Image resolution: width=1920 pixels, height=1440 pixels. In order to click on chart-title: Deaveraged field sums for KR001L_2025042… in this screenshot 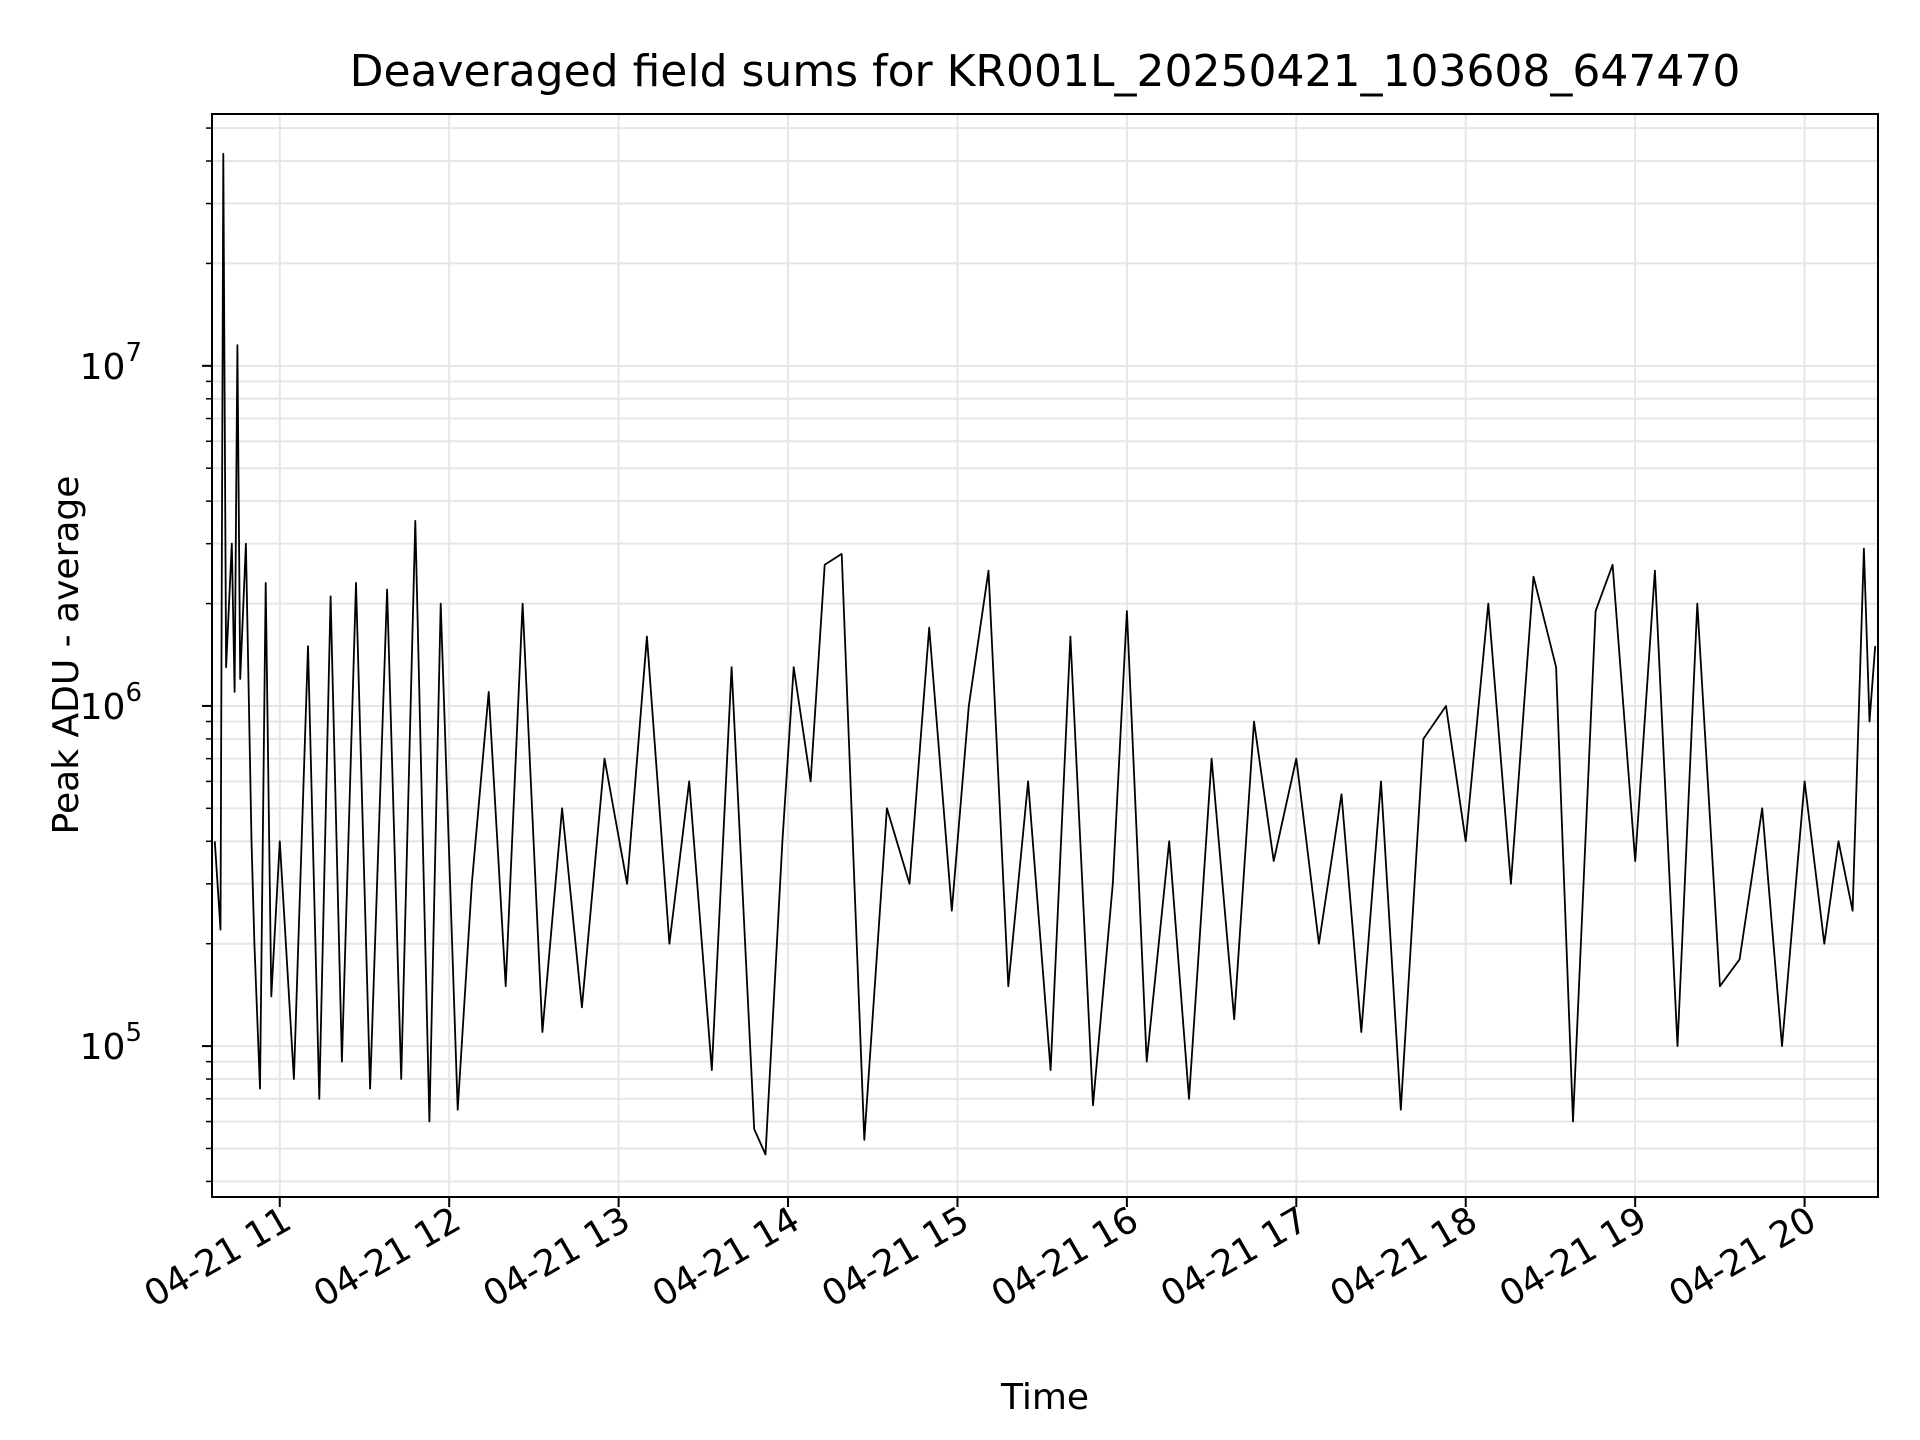, I will do `click(1045, 71)`.